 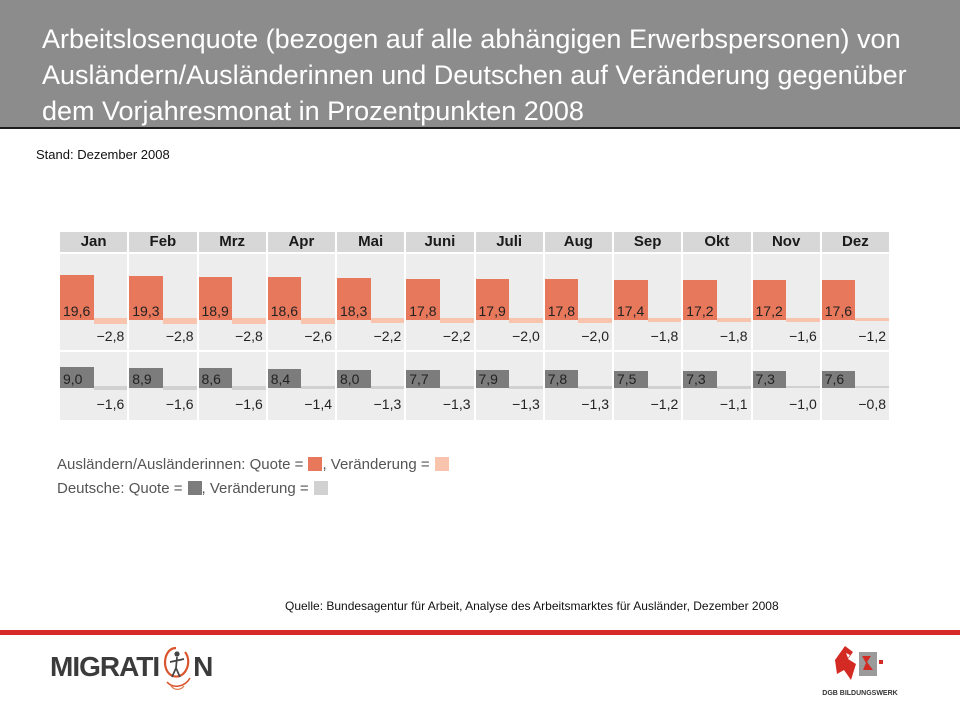 What do you see at coordinates (163, 242) in the screenshot?
I see `month-header: Feb` at bounding box center [163, 242].